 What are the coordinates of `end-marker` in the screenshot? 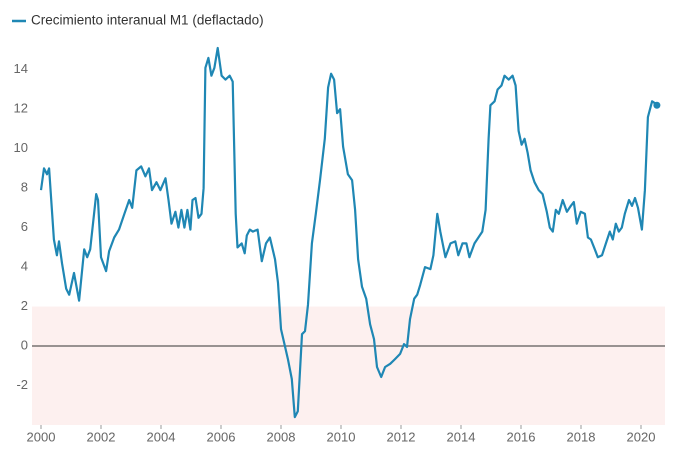 It's located at (657, 105).